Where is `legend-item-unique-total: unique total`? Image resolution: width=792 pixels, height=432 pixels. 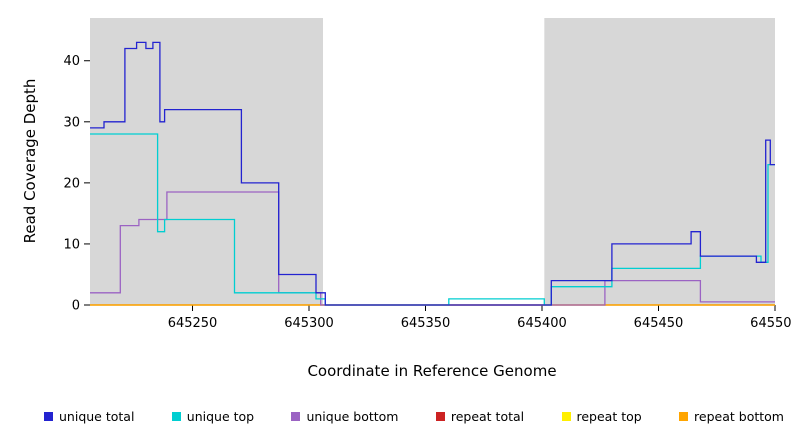 legend-item-unique-total: unique total is located at coordinates (89, 416).